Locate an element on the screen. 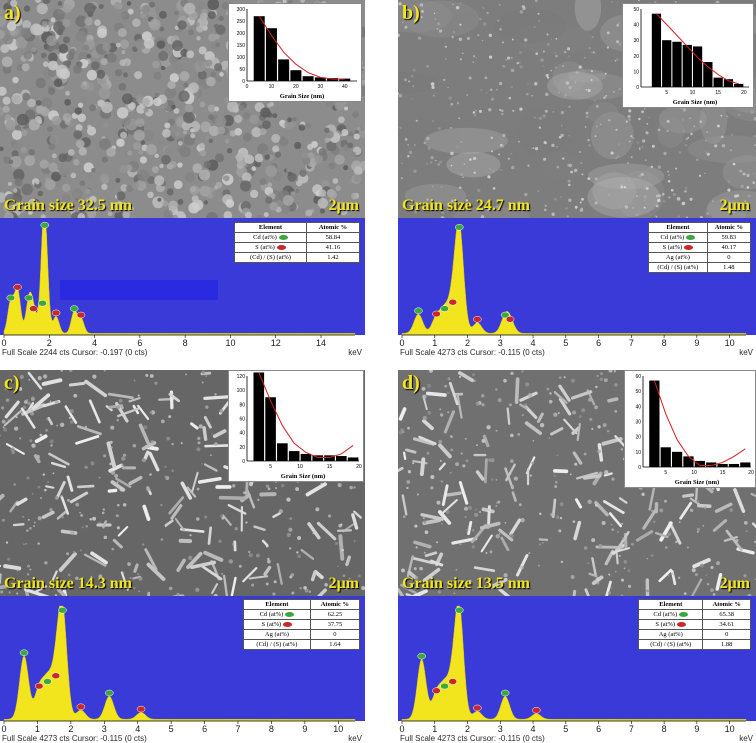 This screenshot has width=756, height=743. histogram-c: 5 10 15 20 0 20 40 60 80 100 120 Grain Size (nm) is located at coordinates (296, 426).